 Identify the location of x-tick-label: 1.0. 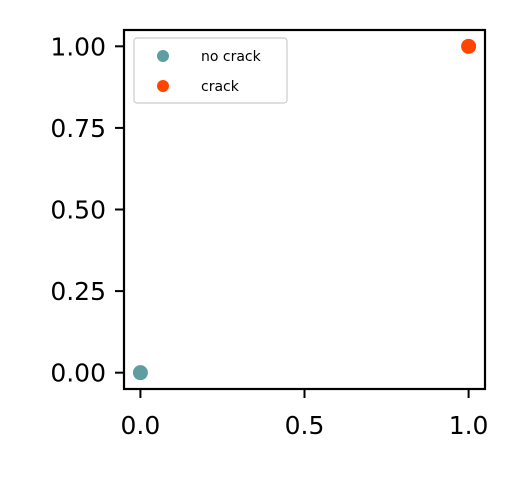
(469, 425).